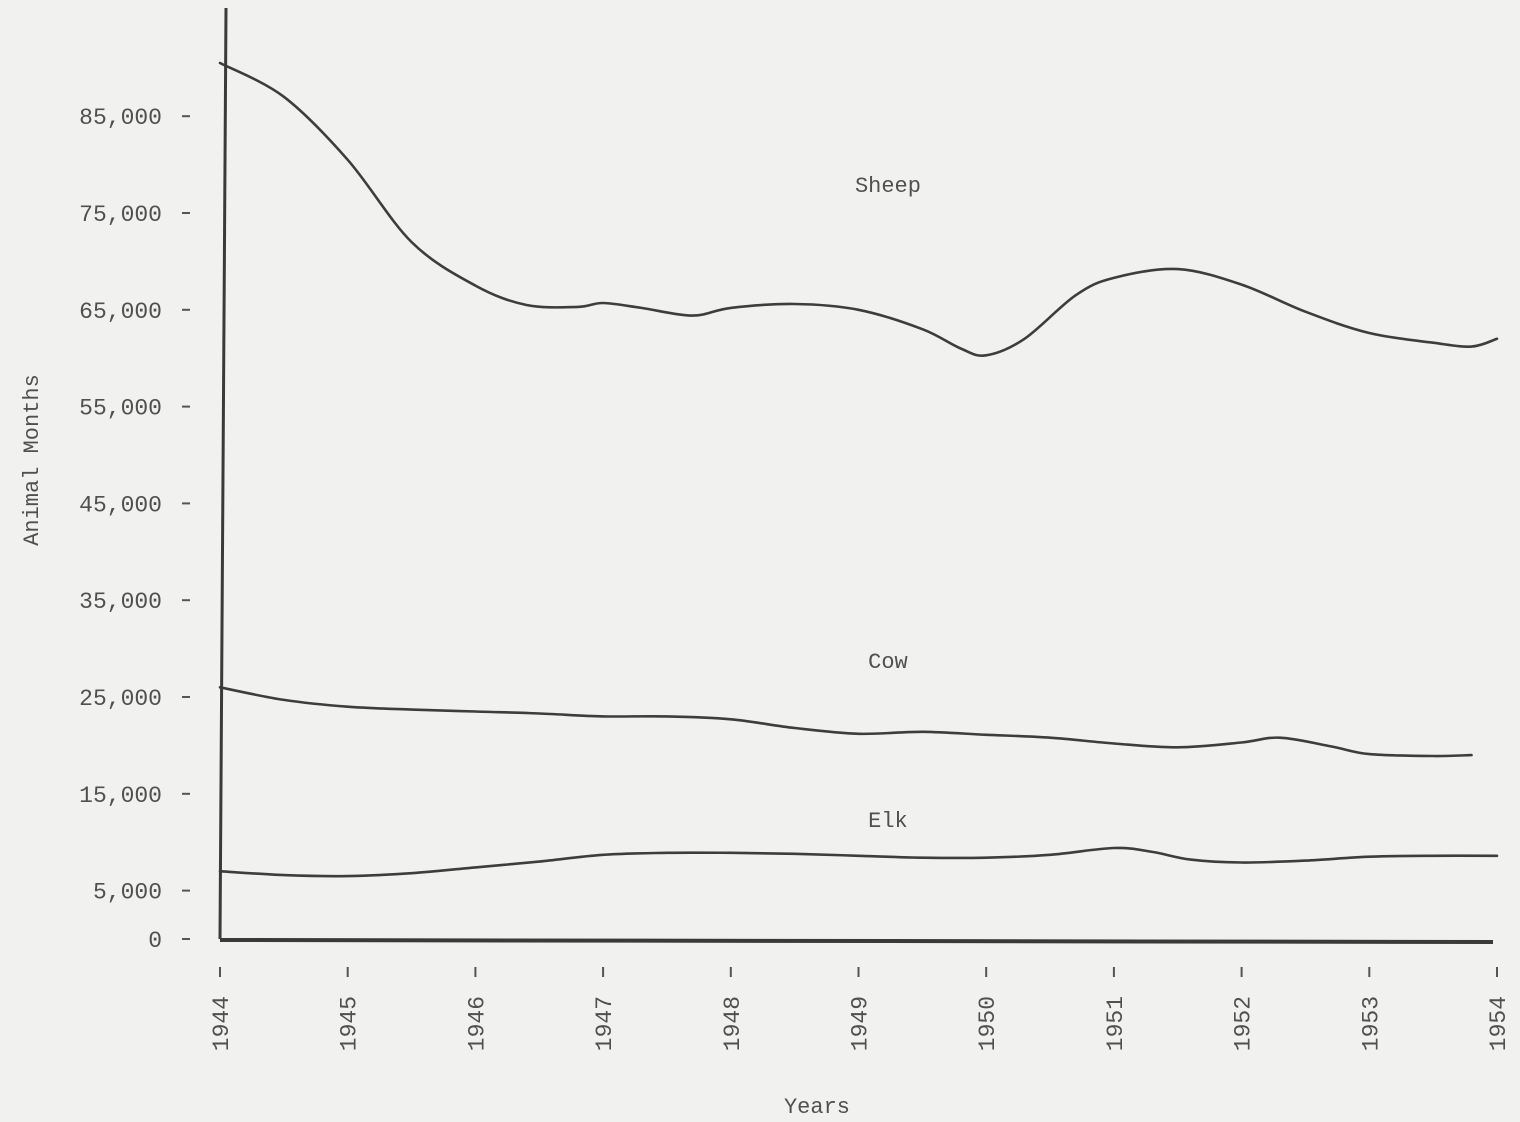 Image resolution: width=1520 pixels, height=1122 pixels. Describe the element at coordinates (120, 312) in the screenshot. I see `y-tick-label: 65,000` at that location.